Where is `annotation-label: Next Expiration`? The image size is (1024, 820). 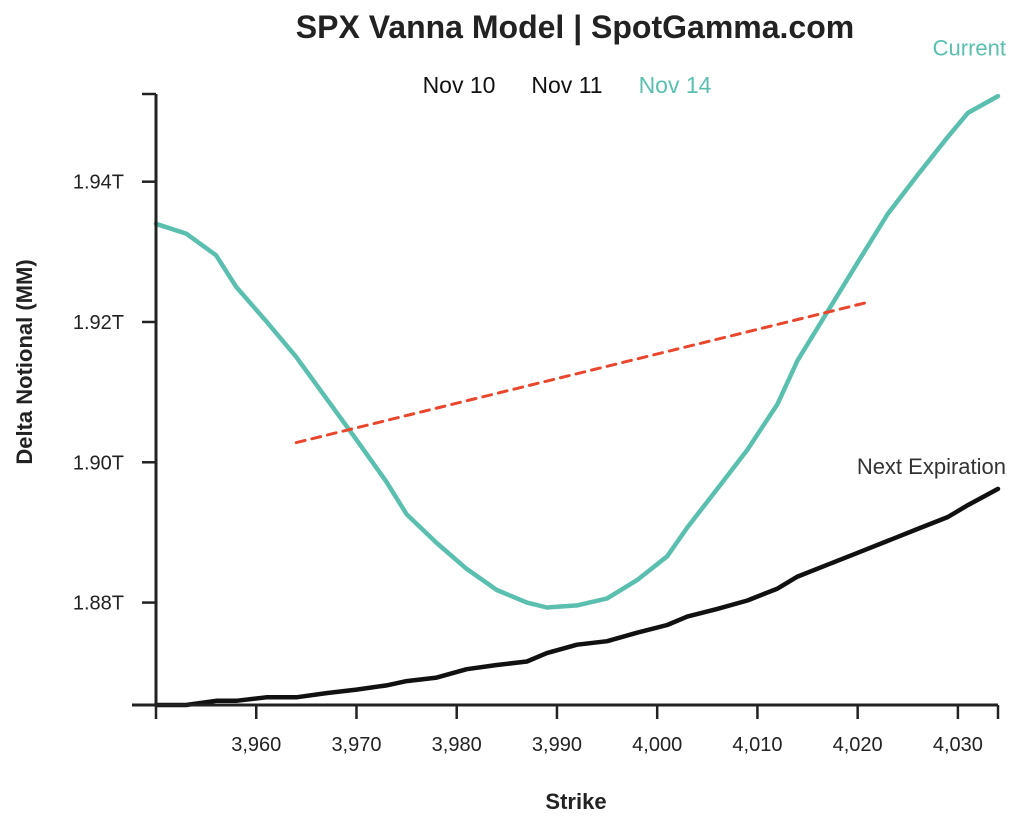
annotation-label: Next Expiration is located at coordinates (931, 466).